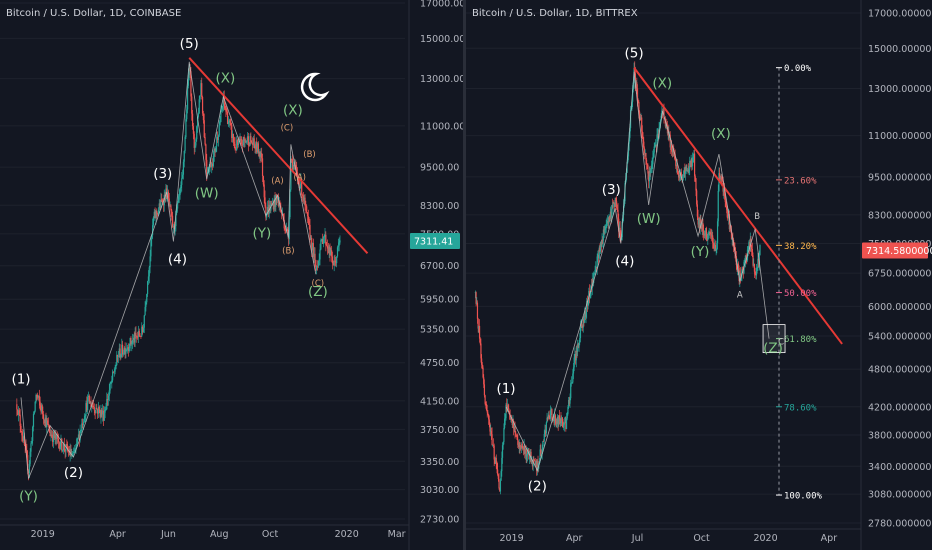  Describe the element at coordinates (574, 538) in the screenshot. I see `x-tick-label: Apr` at that location.